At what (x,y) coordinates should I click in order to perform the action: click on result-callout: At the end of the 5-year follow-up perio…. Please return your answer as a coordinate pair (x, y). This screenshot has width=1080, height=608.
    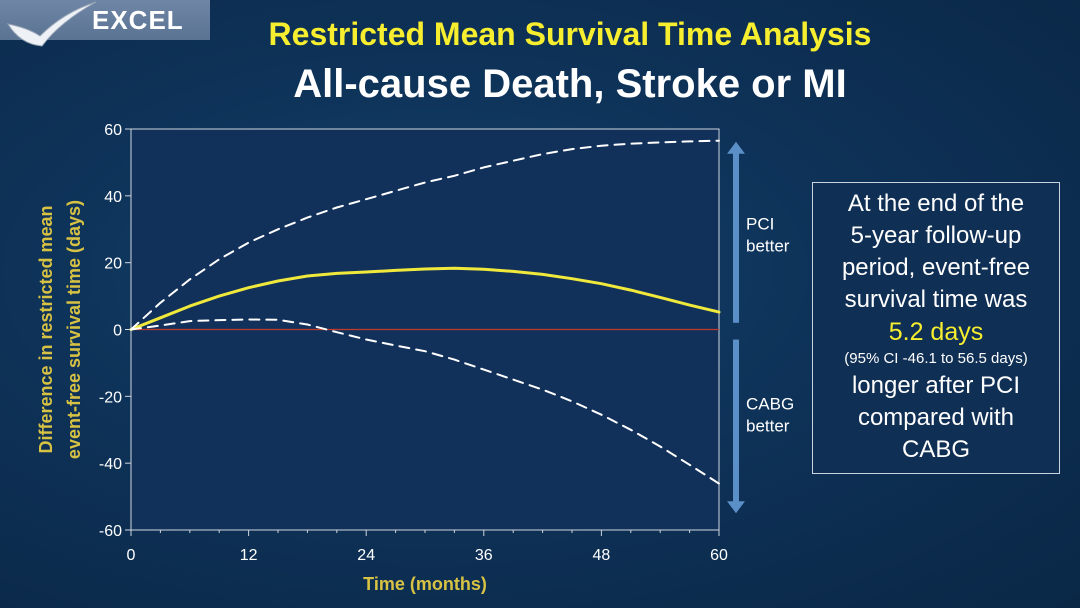
    Looking at the image, I should click on (936, 328).